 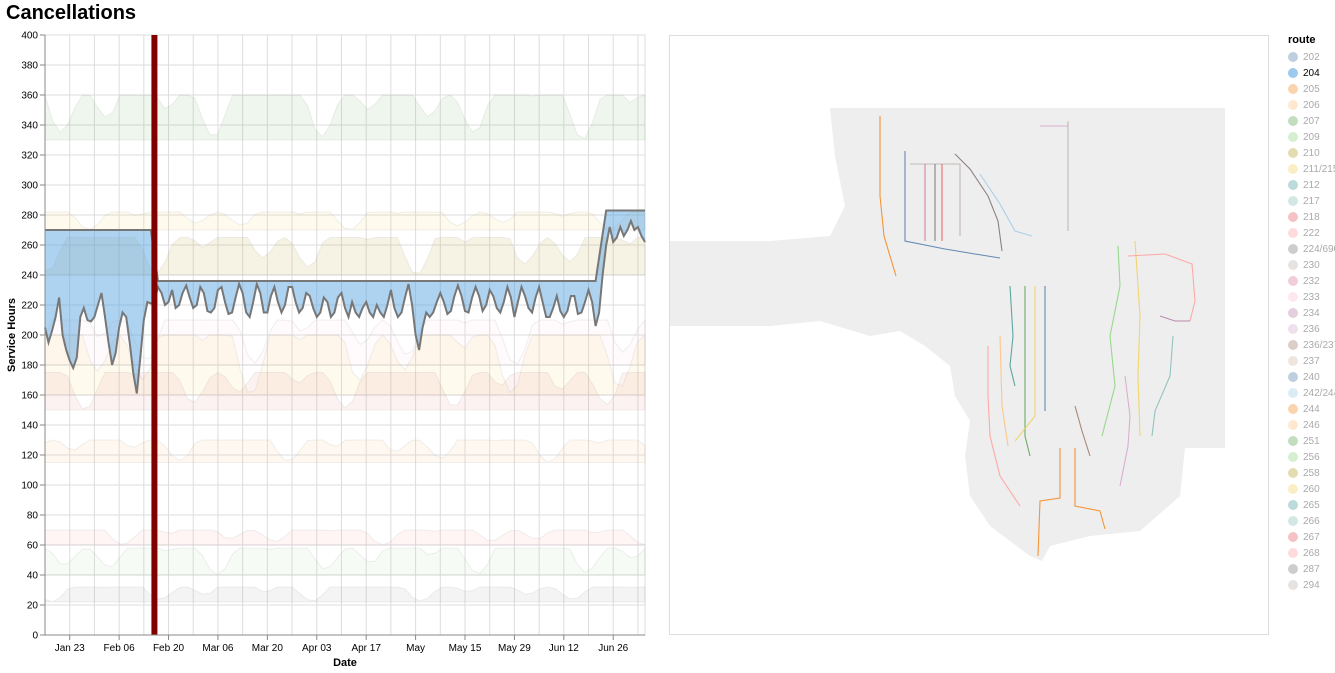 I want to click on legend-item-route-206: 206, so click(x=1311, y=105).